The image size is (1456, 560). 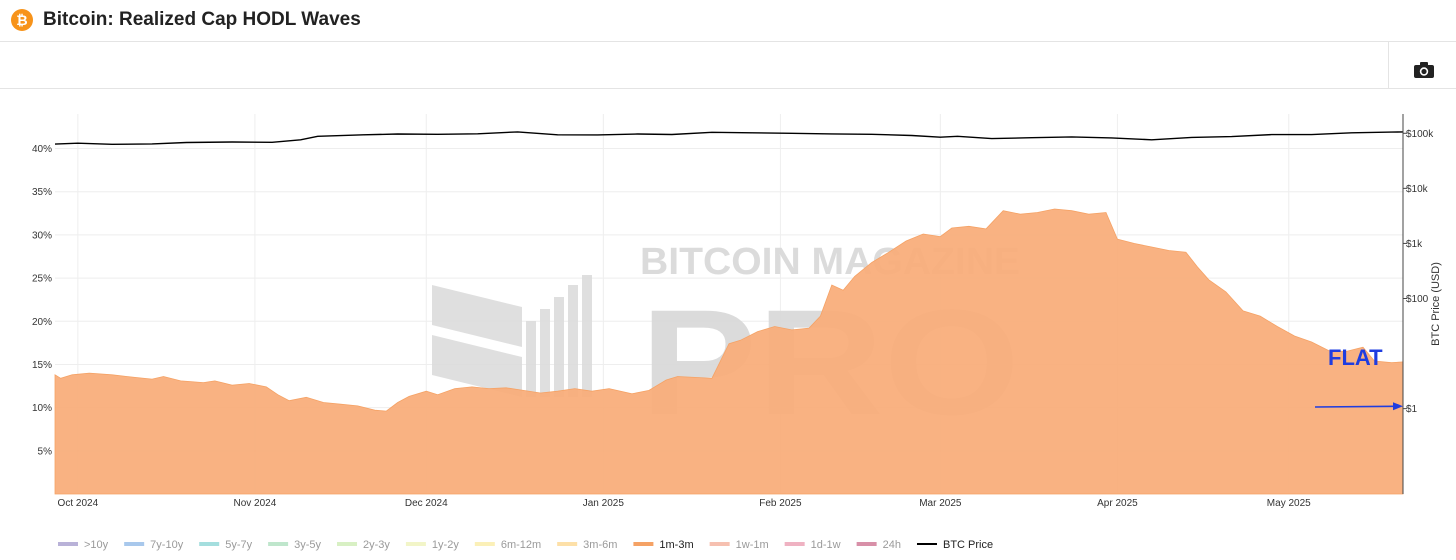 I want to click on legend-label: >10y, so click(x=96, y=545).